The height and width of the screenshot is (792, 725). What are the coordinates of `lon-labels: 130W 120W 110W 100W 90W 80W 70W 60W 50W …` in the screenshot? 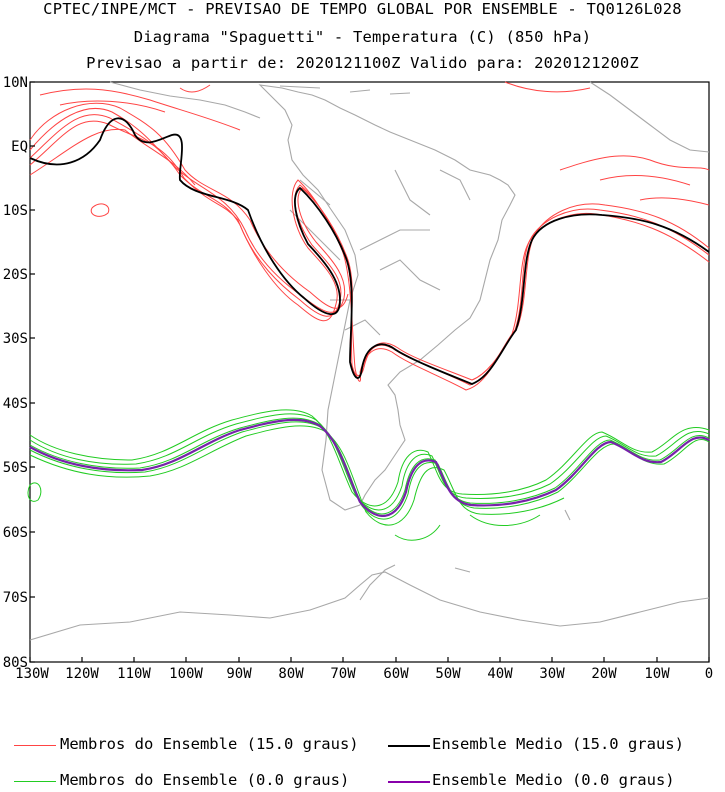 It's located at (364, 674).